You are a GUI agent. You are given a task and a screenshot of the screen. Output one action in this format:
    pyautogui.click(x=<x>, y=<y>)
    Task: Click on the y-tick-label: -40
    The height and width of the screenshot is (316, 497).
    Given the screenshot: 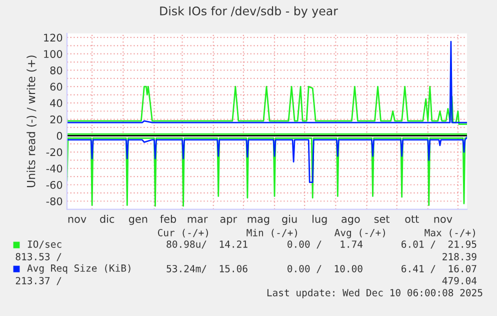 What is the action you would take?
    pyautogui.click(x=54, y=168)
    